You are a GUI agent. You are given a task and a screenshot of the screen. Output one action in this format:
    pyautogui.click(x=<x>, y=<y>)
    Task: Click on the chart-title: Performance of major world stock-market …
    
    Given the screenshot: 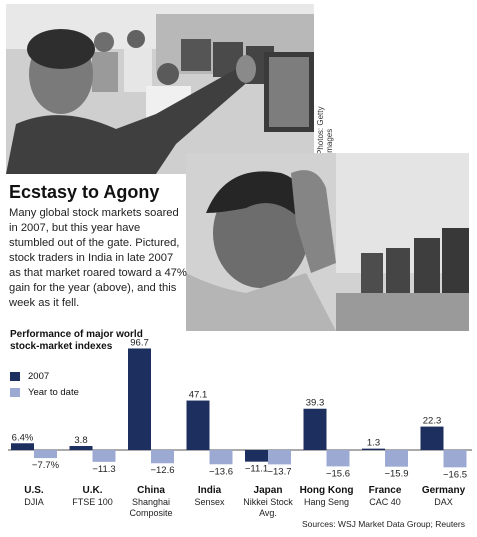 What is the action you would take?
    pyautogui.click(x=76, y=340)
    